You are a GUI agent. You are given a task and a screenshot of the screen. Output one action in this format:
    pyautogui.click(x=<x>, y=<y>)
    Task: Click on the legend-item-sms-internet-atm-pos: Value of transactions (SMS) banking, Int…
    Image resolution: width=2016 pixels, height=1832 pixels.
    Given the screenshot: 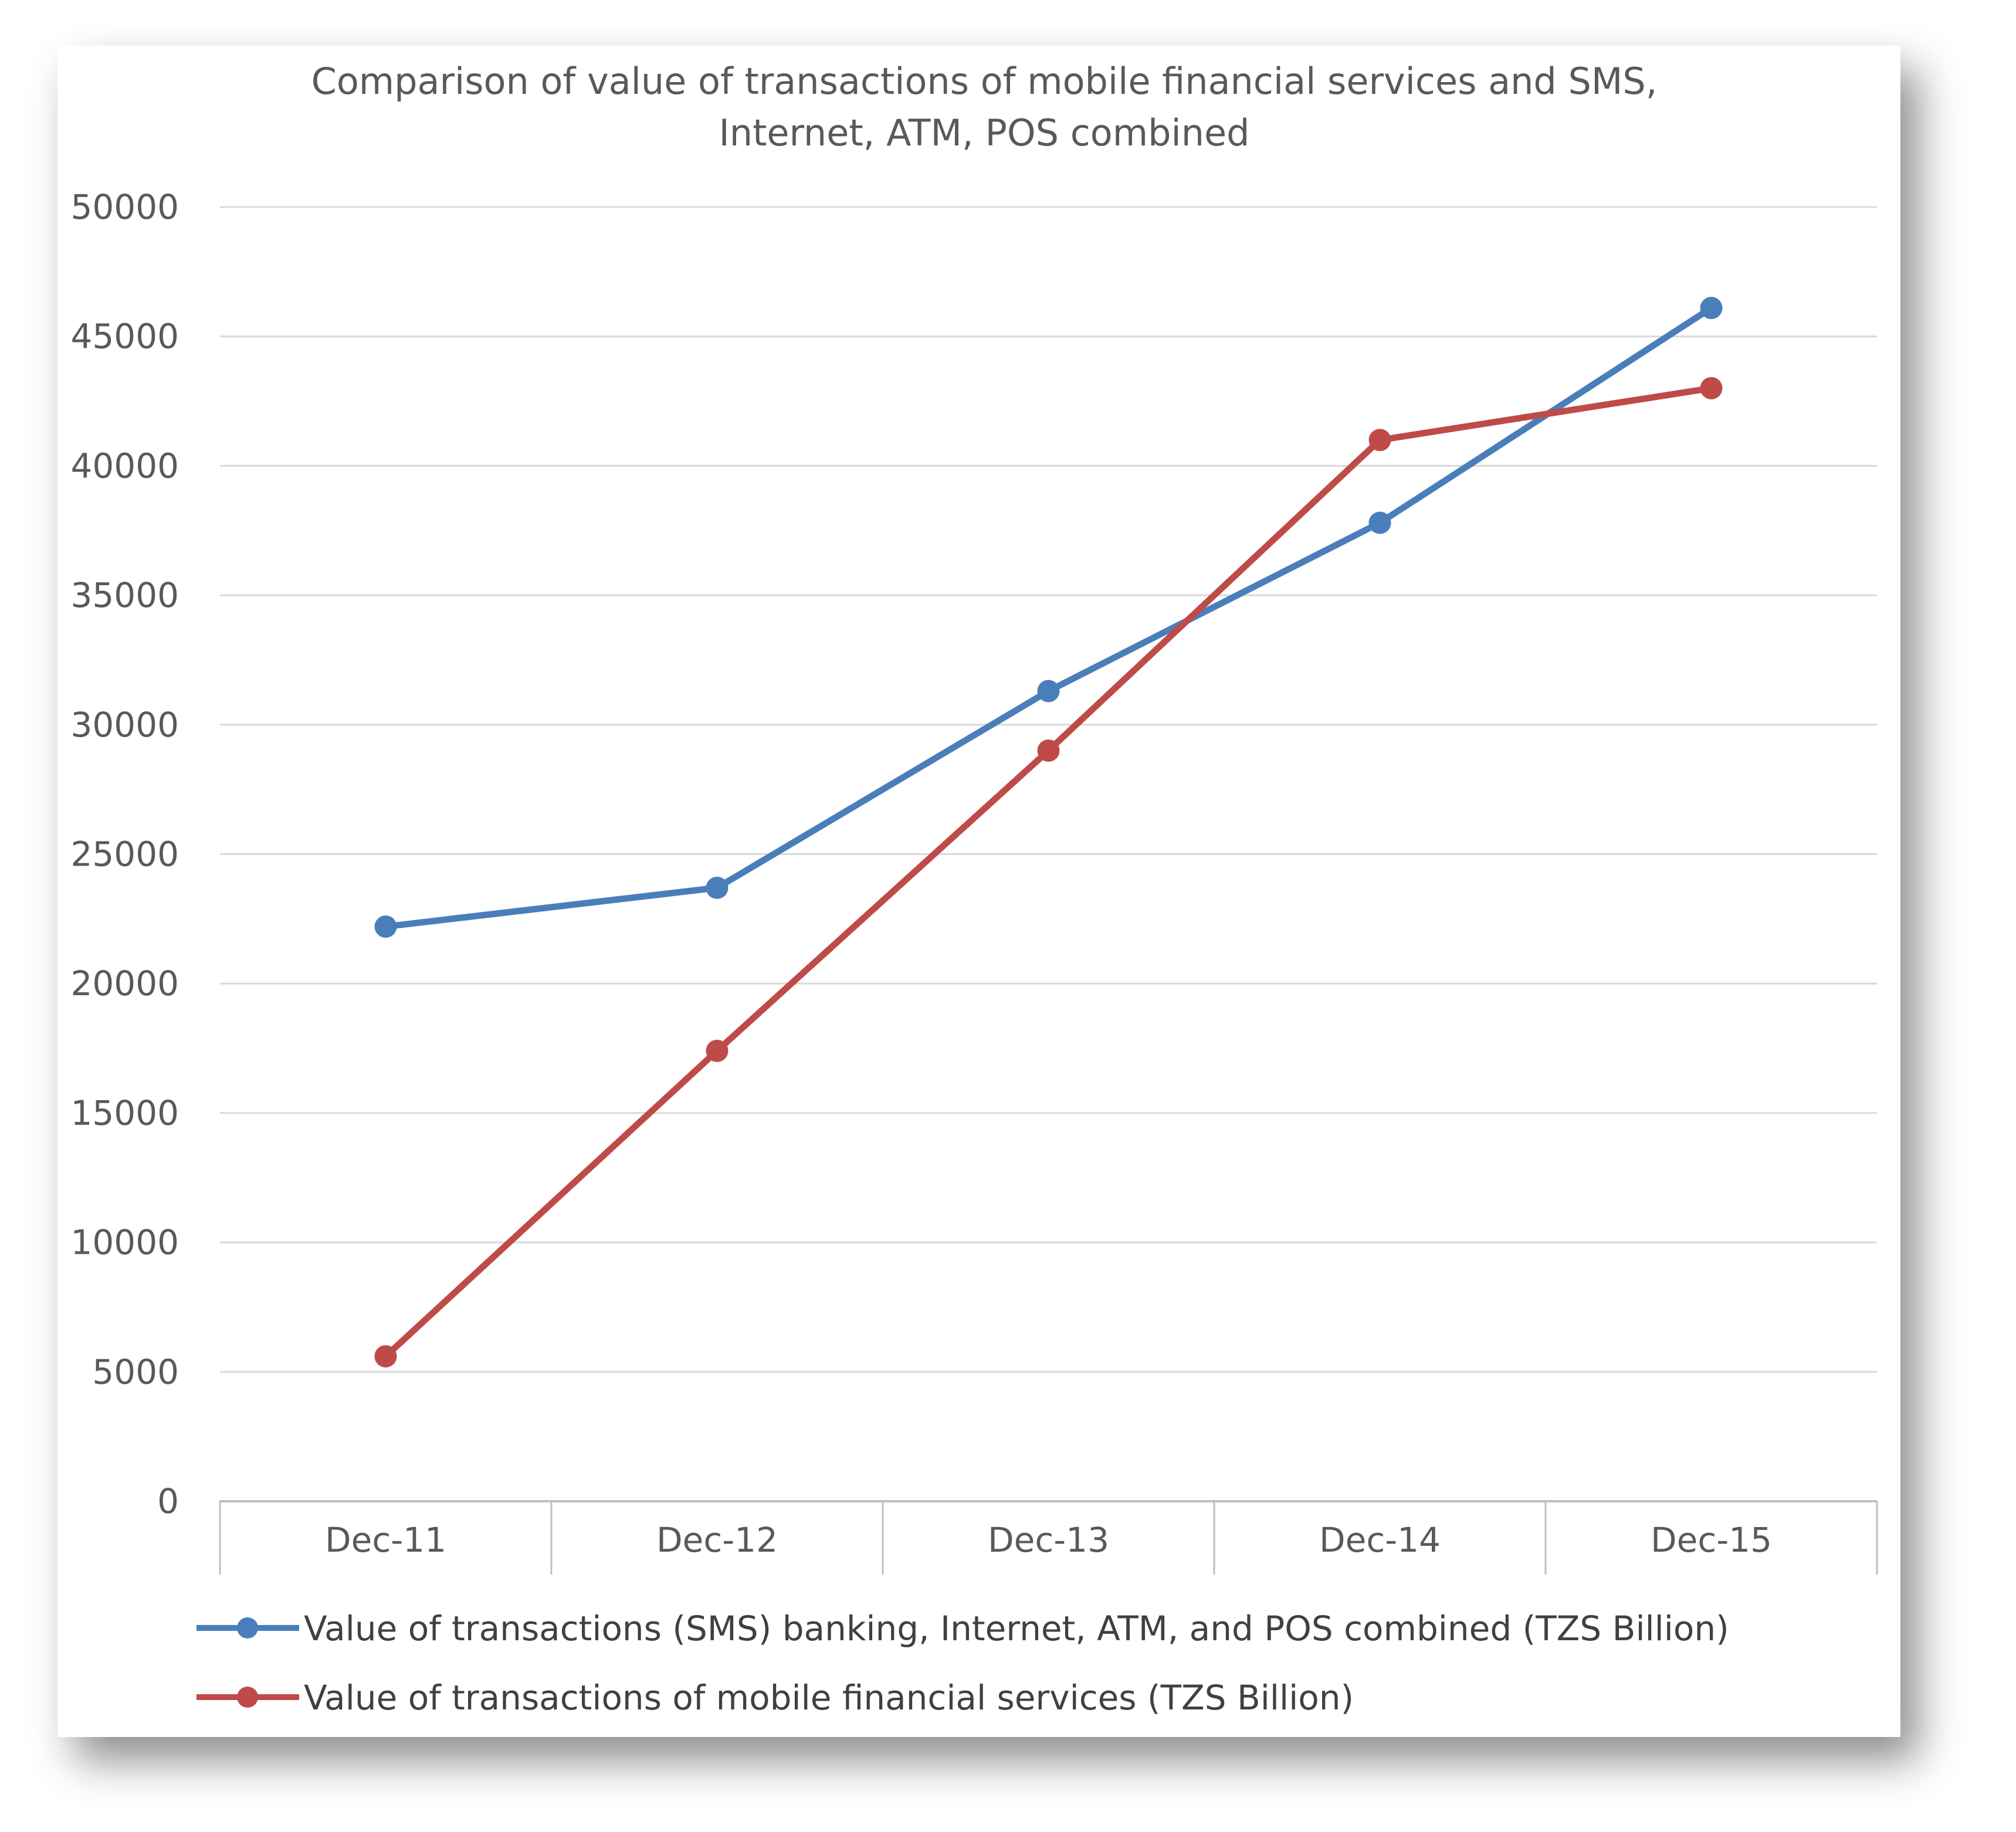 What is the action you would take?
    pyautogui.click(x=962, y=1628)
    